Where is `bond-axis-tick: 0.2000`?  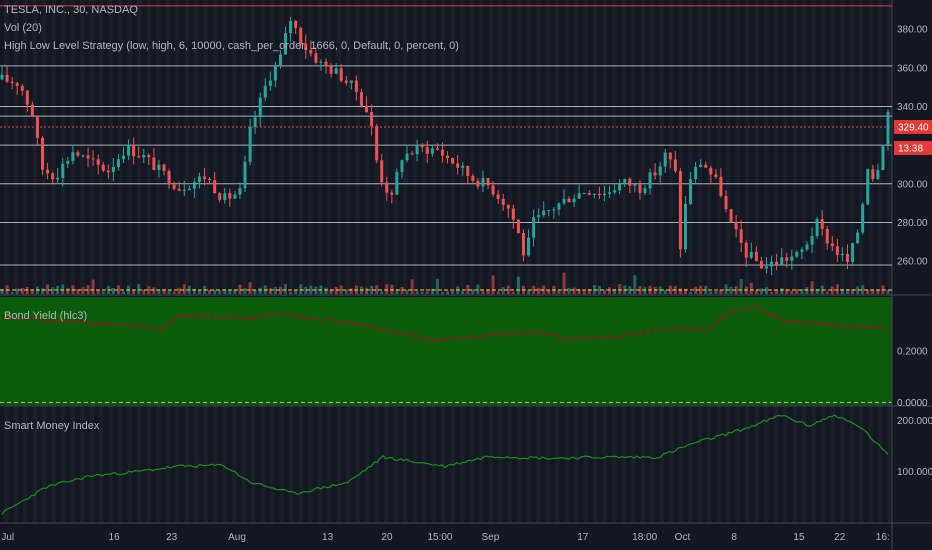
bond-axis-tick: 0.2000 is located at coordinates (912, 352).